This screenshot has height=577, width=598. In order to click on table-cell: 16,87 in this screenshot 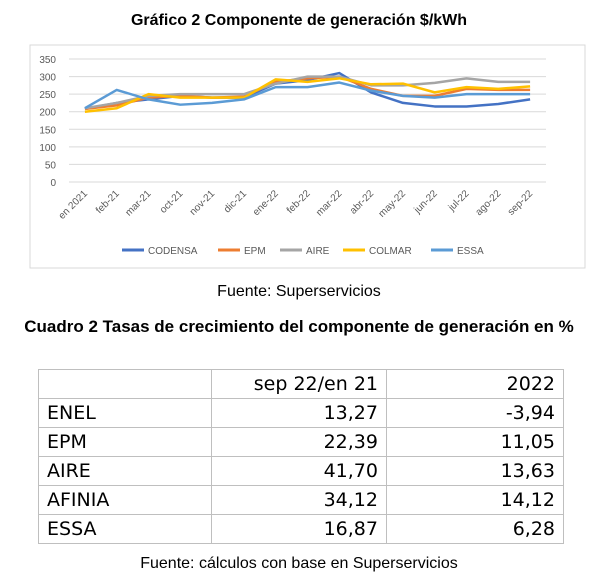, I will do `click(299, 529)`.